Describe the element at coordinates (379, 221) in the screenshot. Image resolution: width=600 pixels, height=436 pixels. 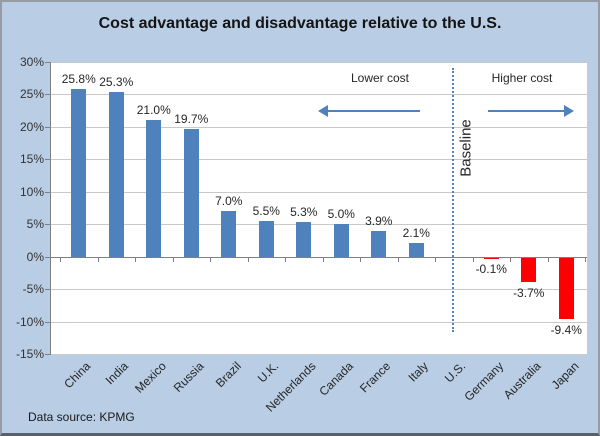
I see `bar-value-label: 3.9%` at that location.